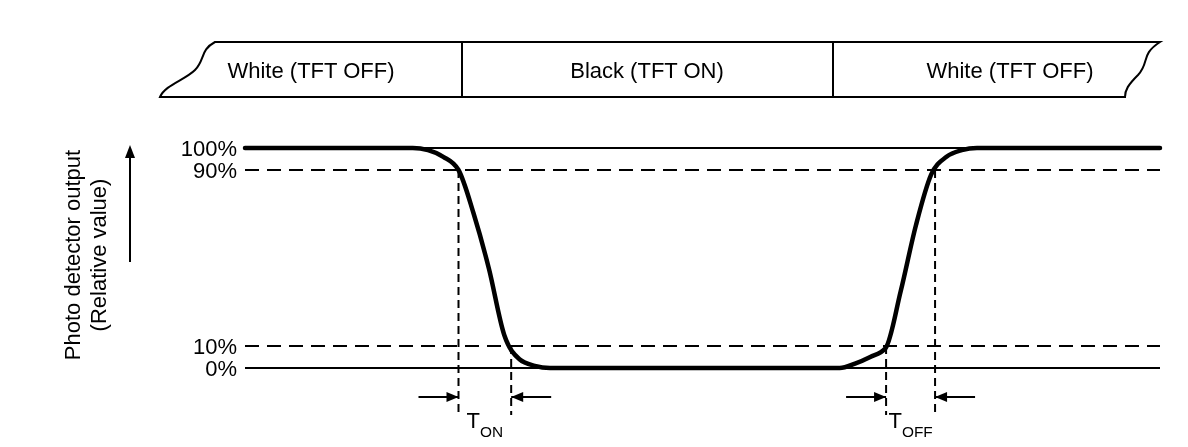  Describe the element at coordinates (85, 255) in the screenshot. I see `y-axis-title: Photo detector output (Relative value)` at that location.